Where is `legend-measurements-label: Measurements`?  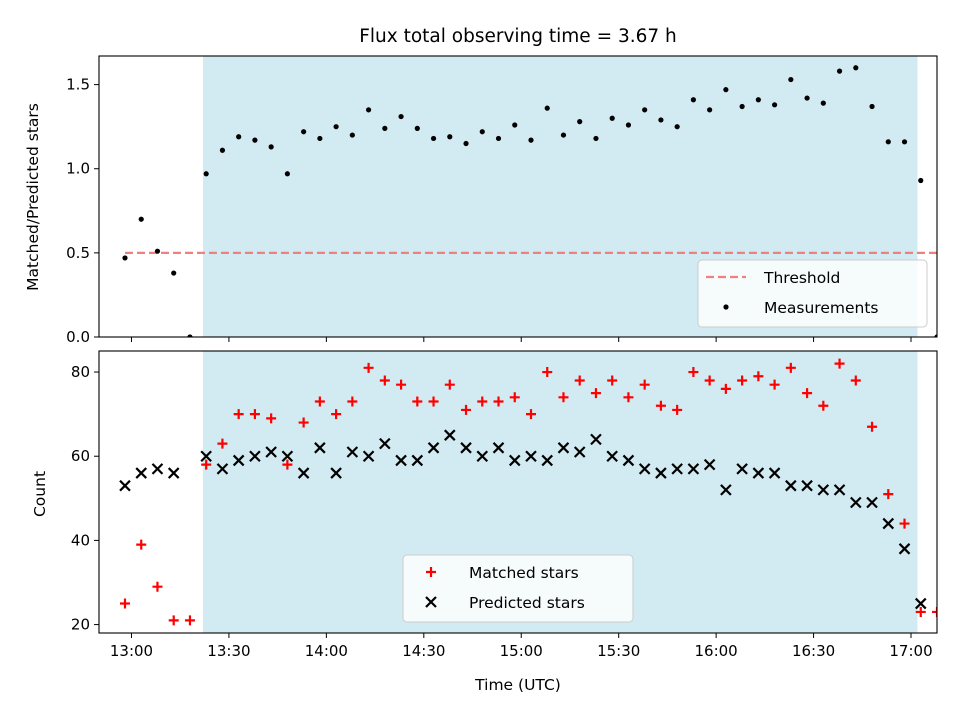 legend-measurements-label: Measurements is located at coordinates (821, 308).